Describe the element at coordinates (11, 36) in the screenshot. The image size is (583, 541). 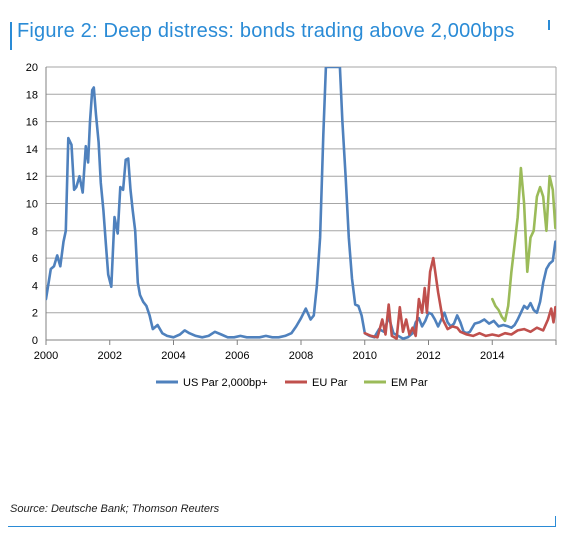
I see `title-accent-bar` at that location.